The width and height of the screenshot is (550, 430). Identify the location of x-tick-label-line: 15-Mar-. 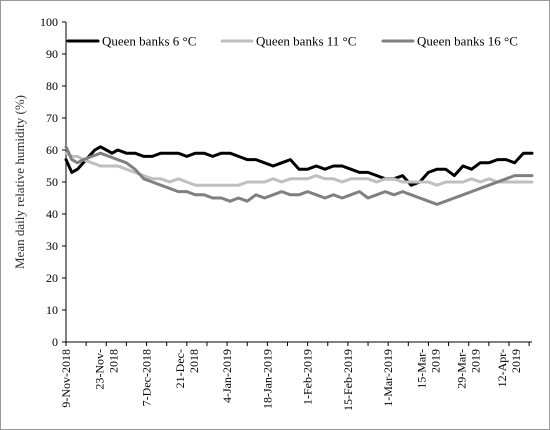
(421, 369).